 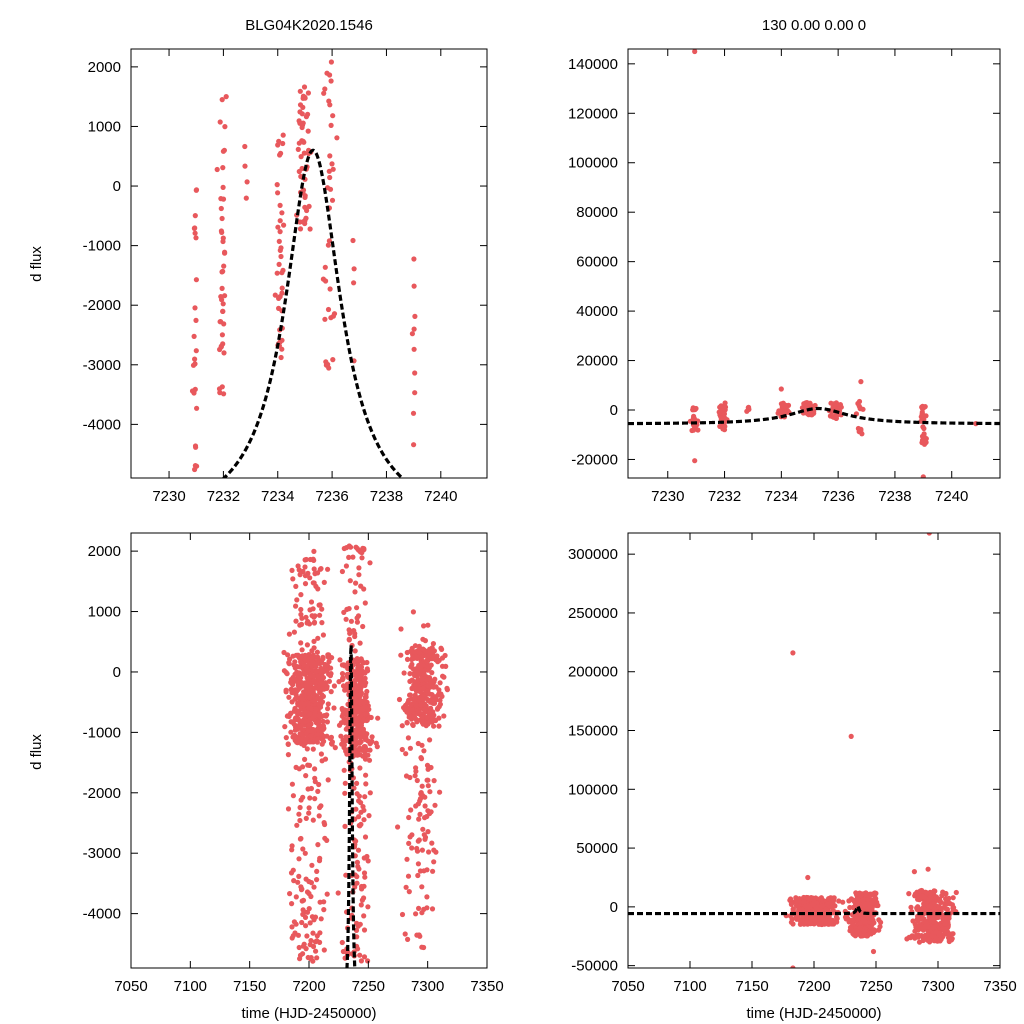 What do you see at coordinates (813, 986) in the screenshot?
I see `x-tick-label: 7200` at bounding box center [813, 986].